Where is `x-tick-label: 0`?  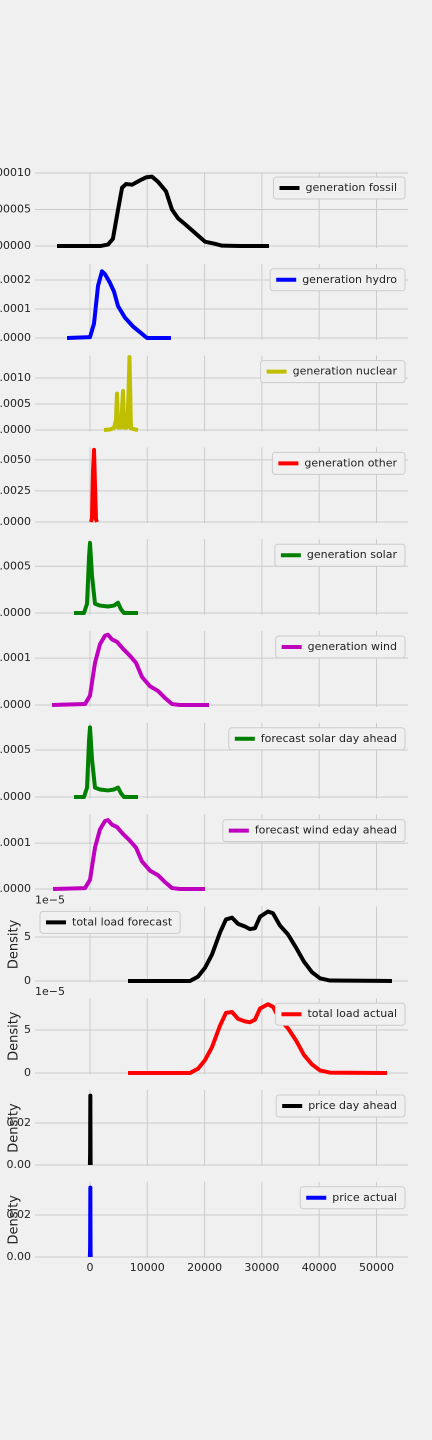 x-tick-label: 0 is located at coordinates (90, 1267).